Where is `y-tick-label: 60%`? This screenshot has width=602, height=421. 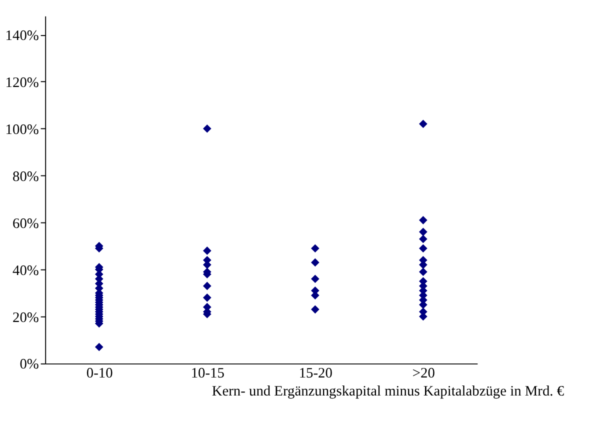
y-tick-label: 60% is located at coordinates (25, 224).